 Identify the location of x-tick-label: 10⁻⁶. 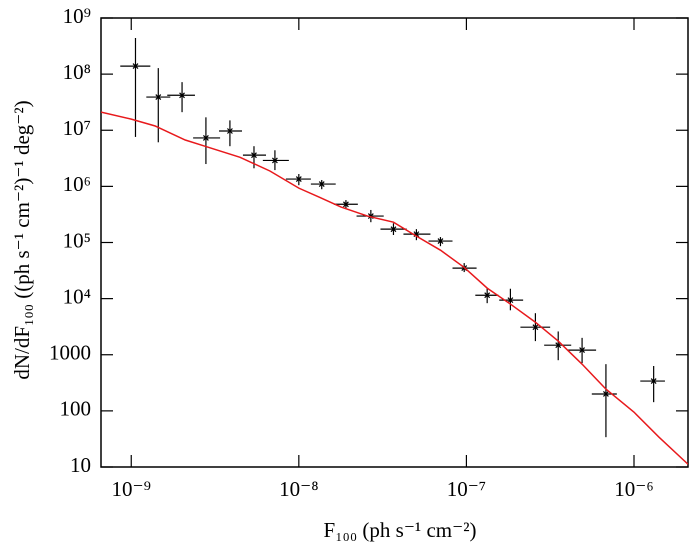
(633, 489).